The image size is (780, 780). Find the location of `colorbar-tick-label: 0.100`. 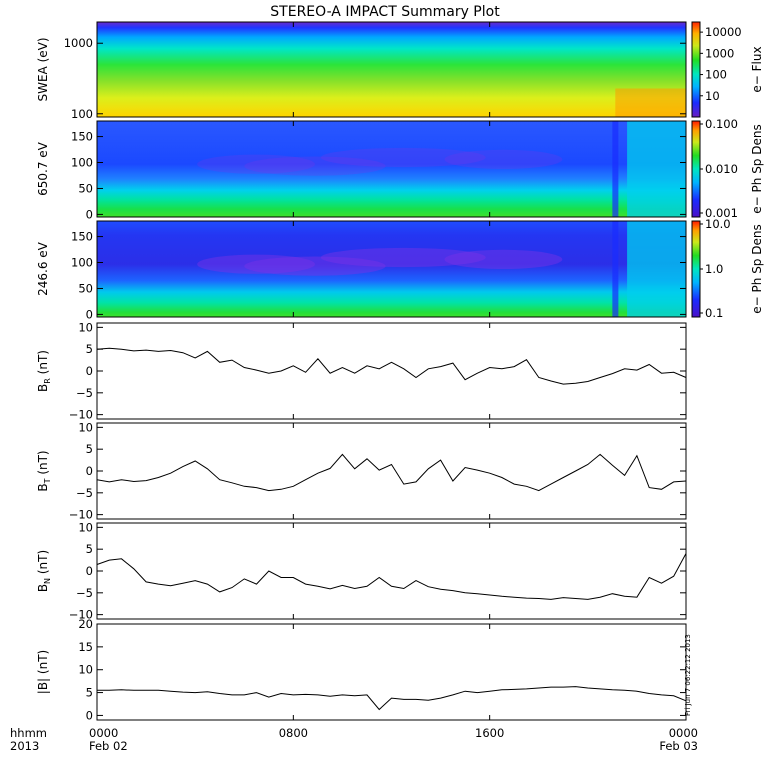

colorbar-tick-label: 0.100 is located at coordinates (721, 124).